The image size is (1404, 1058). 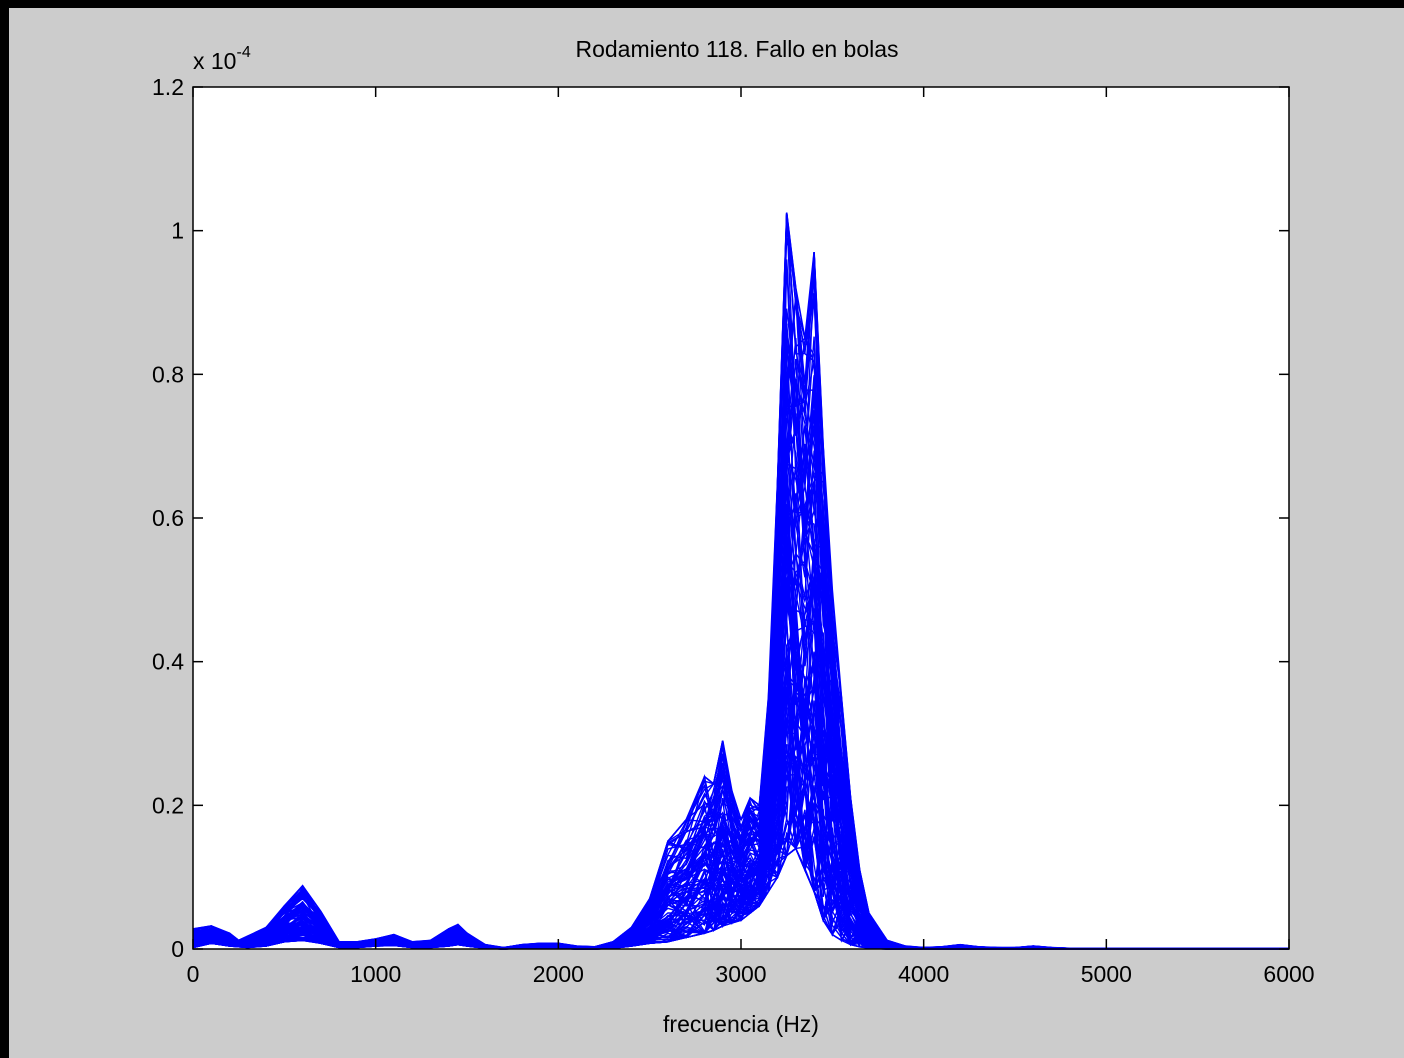 What do you see at coordinates (214, 61) in the screenshot?
I see `y-multiplier-base: x 10` at bounding box center [214, 61].